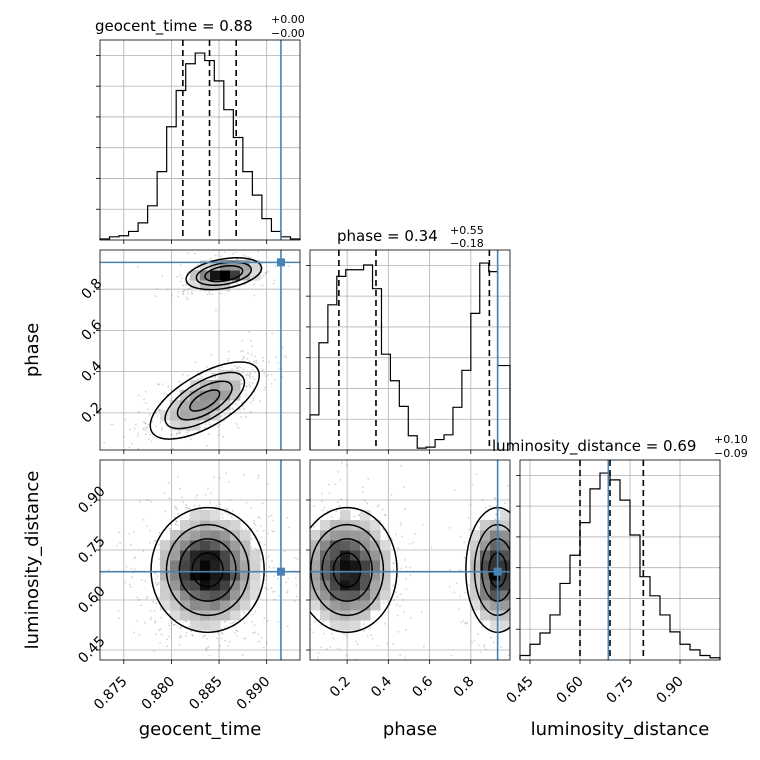 The height and width of the screenshot is (760, 760). What do you see at coordinates (467, 243) in the screenshot?
I see `title-phase-sub: −0.18` at bounding box center [467, 243].